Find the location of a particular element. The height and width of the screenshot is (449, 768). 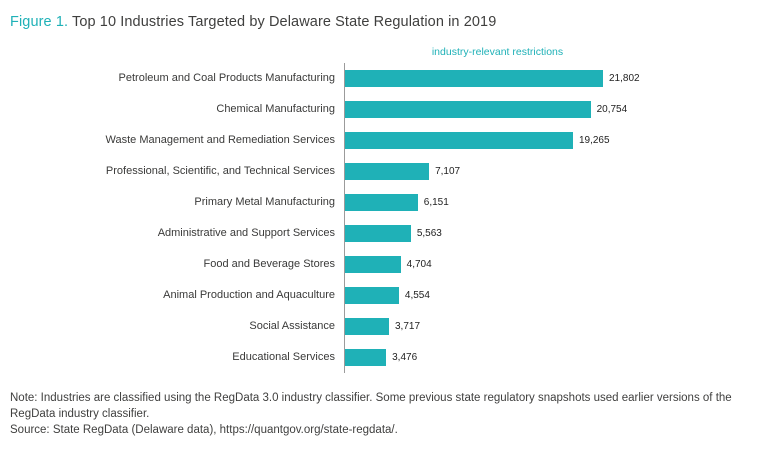

chart-row: Educational Services 3,476 is located at coordinates (384, 357).